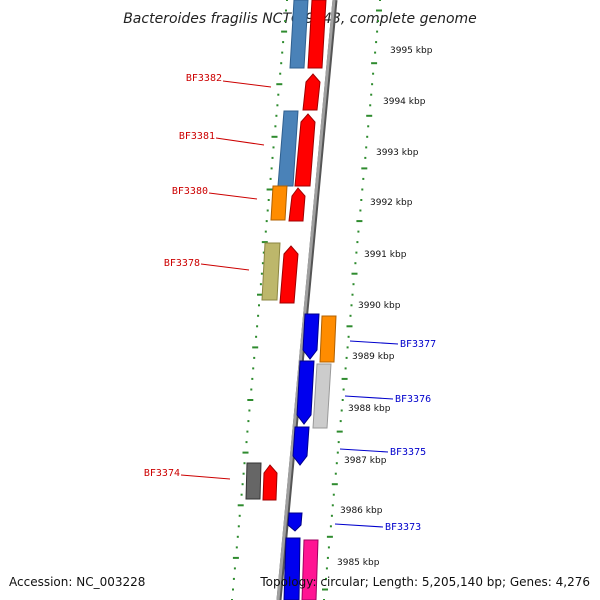 This screenshot has width=600, height=600. What do you see at coordinates (385, 255) in the screenshot?
I see `kbp-tick-label: 3991 kbp` at bounding box center [385, 255].